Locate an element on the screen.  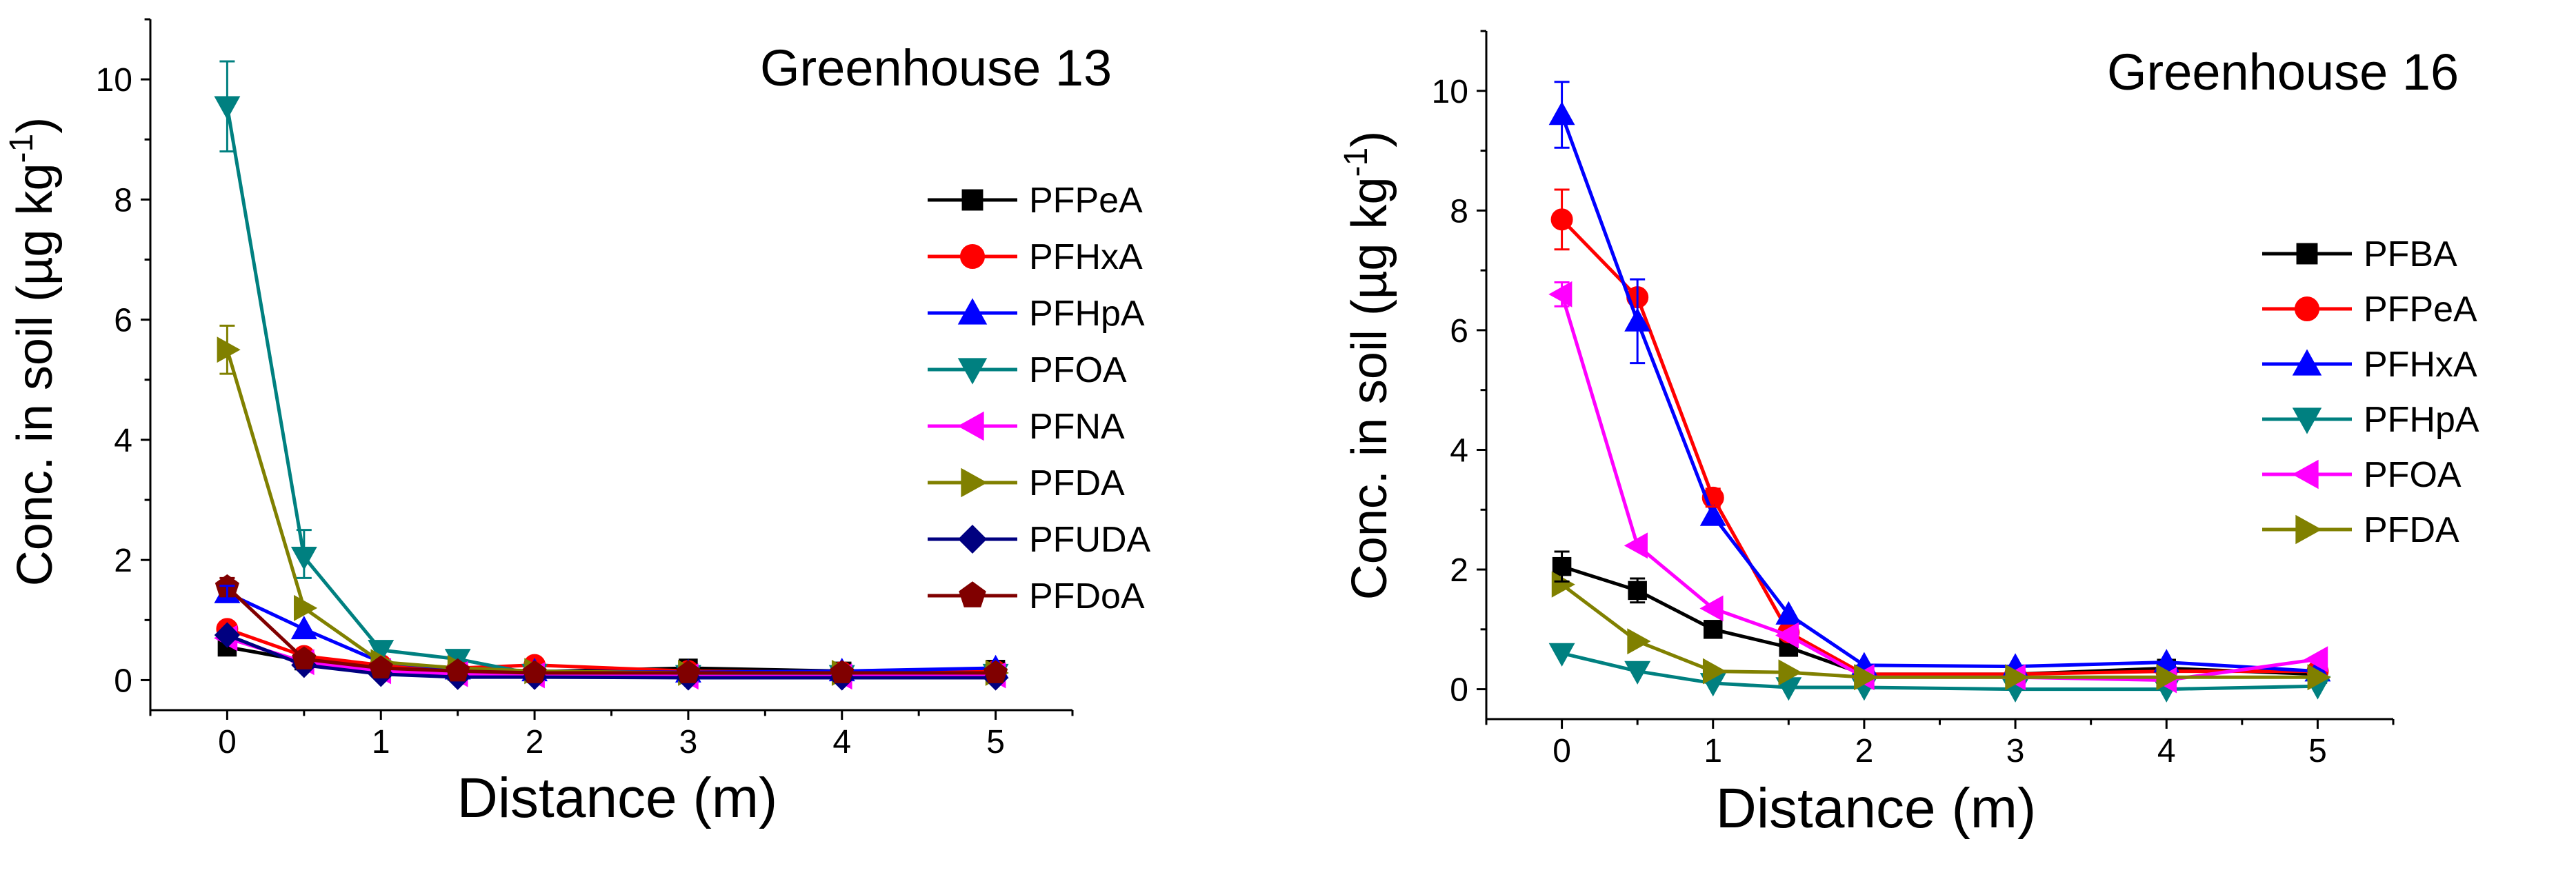
x-tick-label: 1 is located at coordinates (1713, 751).